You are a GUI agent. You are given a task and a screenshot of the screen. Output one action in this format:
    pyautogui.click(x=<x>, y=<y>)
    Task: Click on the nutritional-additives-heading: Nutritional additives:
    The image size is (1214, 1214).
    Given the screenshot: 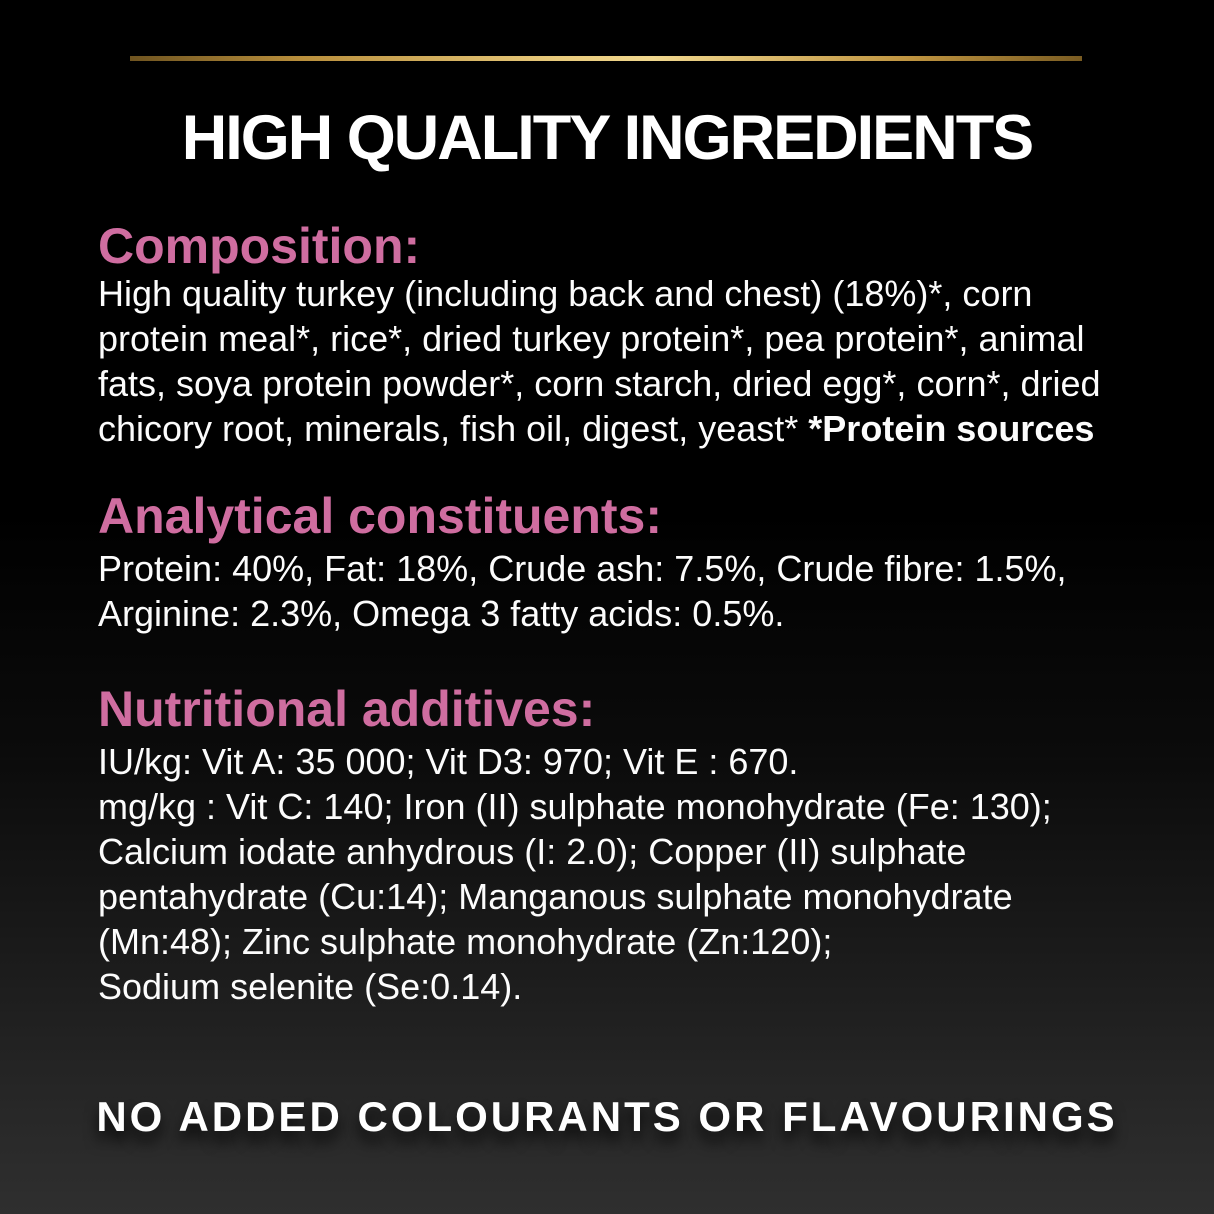 What is the action you would take?
    pyautogui.click(x=347, y=709)
    